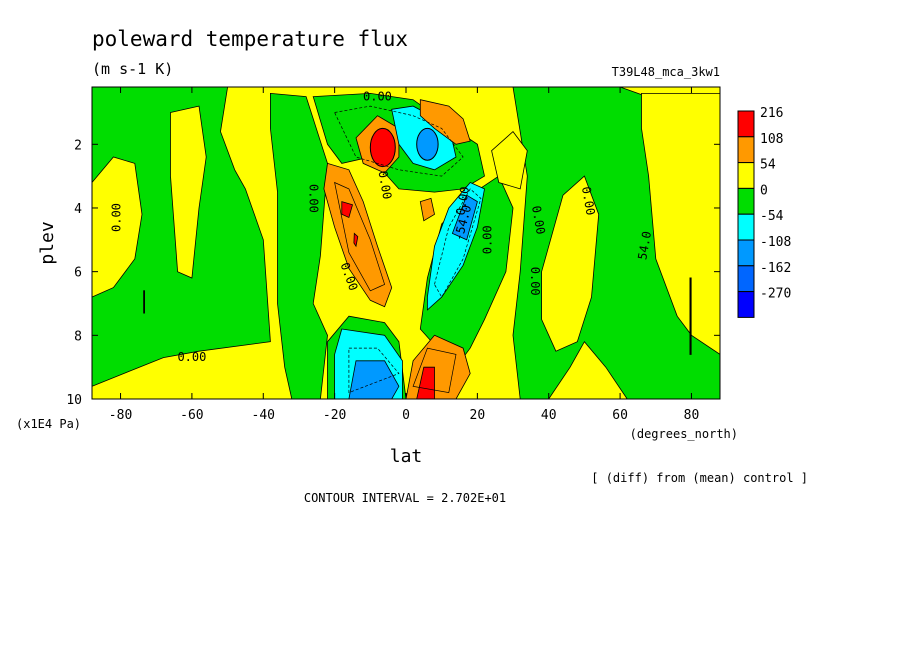 The image size is (904, 658). What do you see at coordinates (509, 160) in the screenshot?
I see `region-positive-near-north` at bounding box center [509, 160].